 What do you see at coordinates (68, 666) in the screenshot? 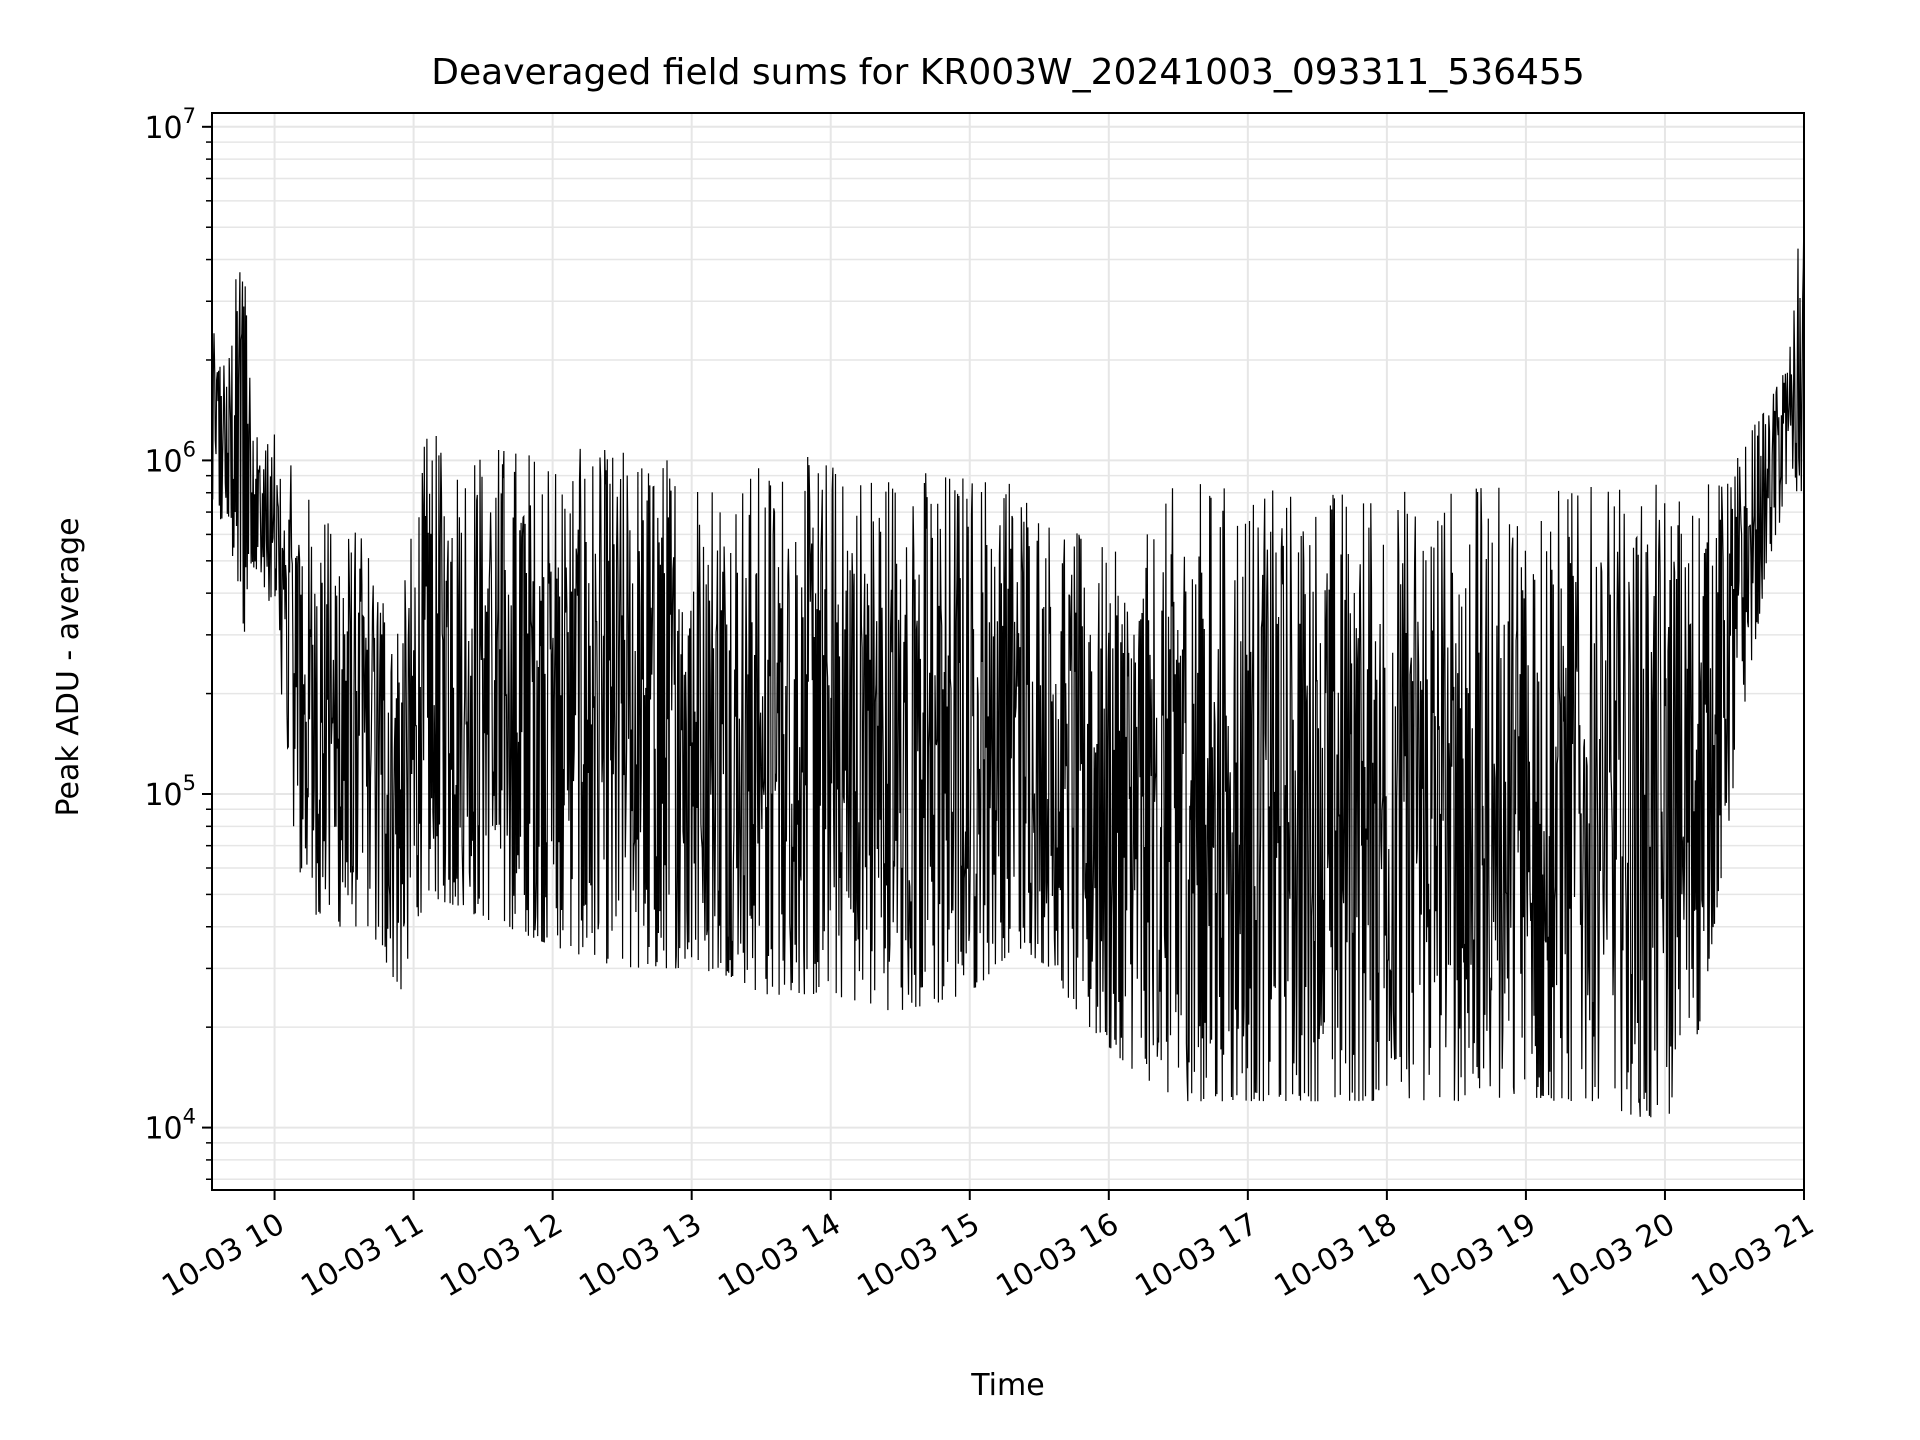
I see `y-axis-label: Peak ADU - average` at bounding box center [68, 666].